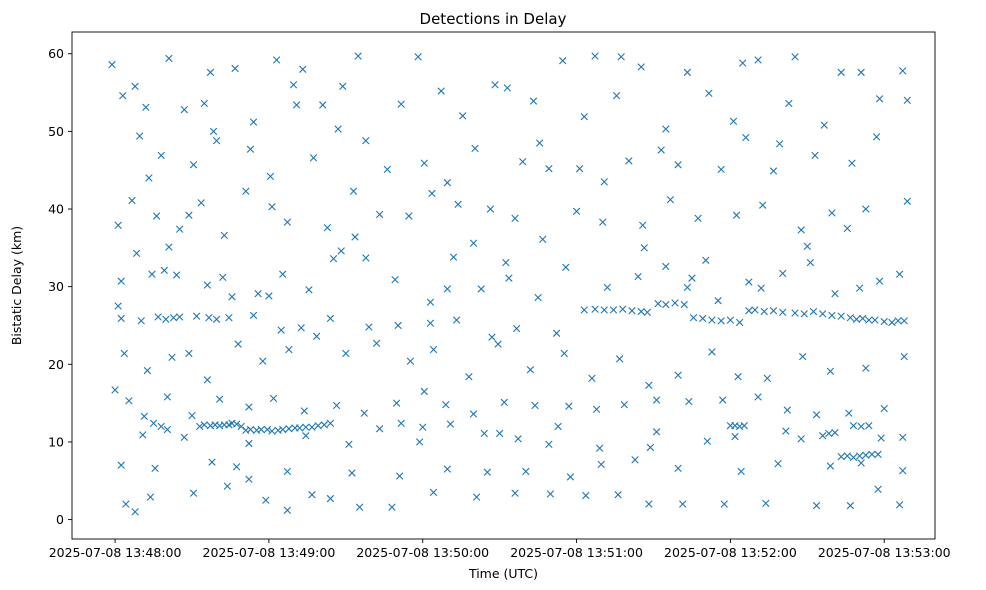  What do you see at coordinates (56, 53) in the screenshot?
I see `y-tick-label: 60` at bounding box center [56, 53].